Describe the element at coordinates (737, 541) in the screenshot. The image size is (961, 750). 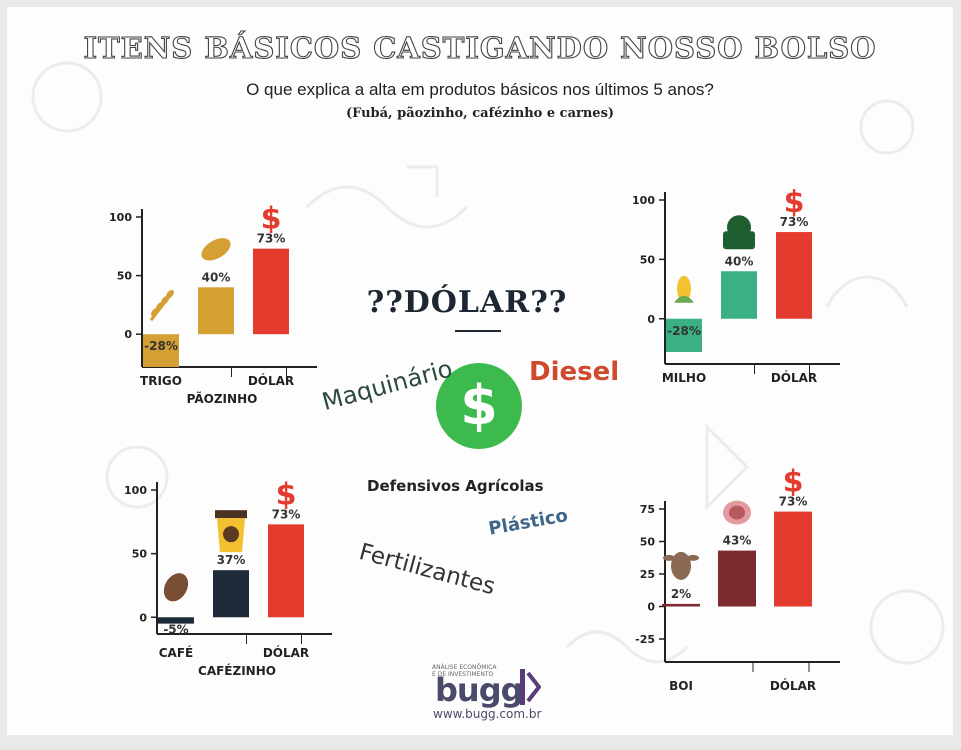
I see `data-label: 43%` at that location.